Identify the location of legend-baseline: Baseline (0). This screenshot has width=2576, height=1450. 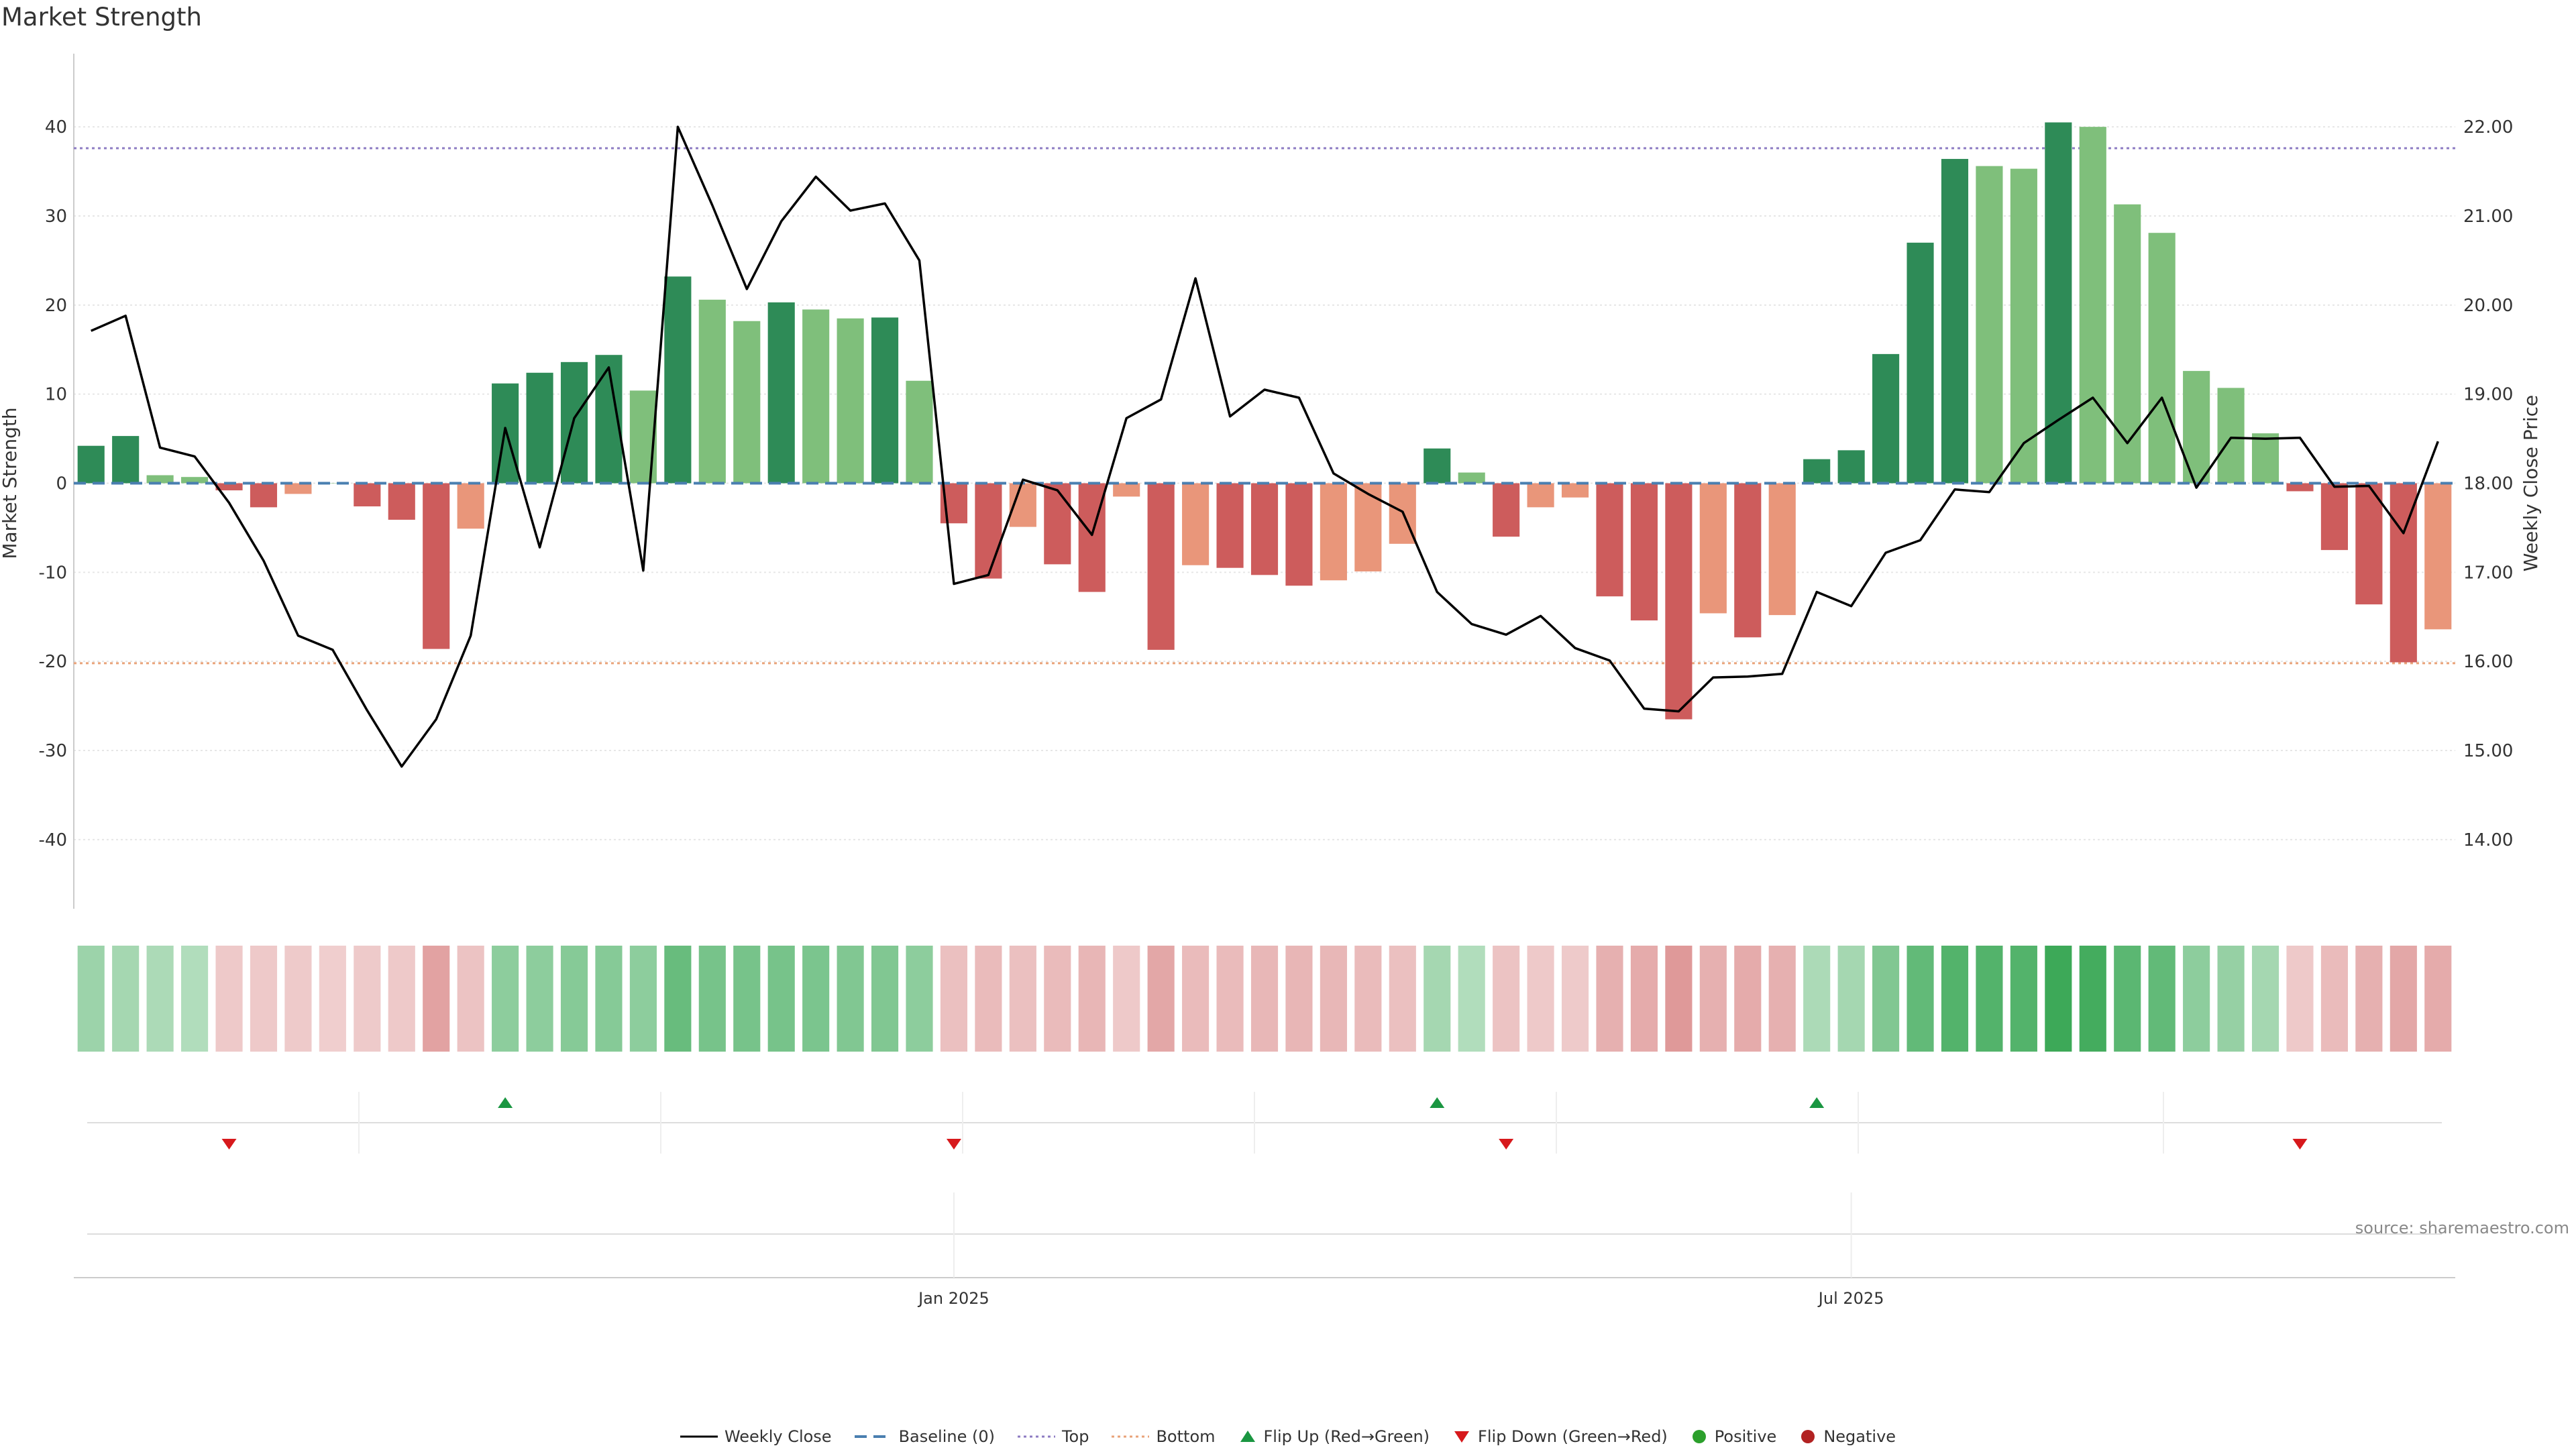
(924, 1436).